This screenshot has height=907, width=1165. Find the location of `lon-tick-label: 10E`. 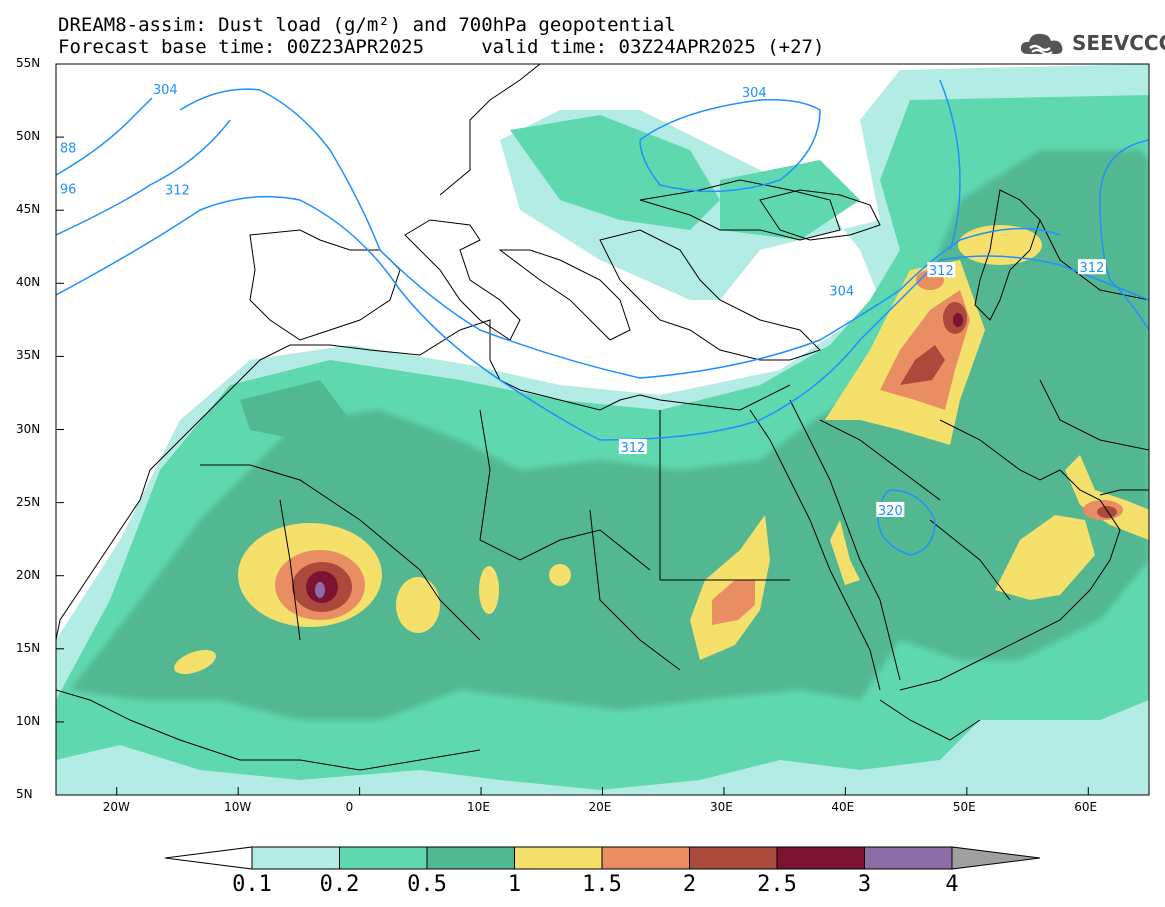

lon-tick-label: 10E is located at coordinates (478, 807).